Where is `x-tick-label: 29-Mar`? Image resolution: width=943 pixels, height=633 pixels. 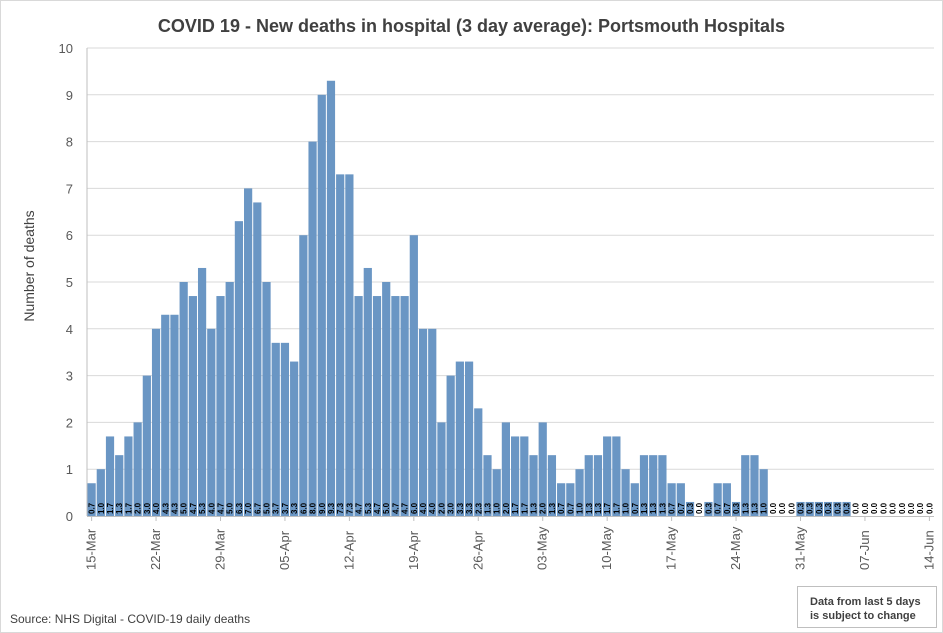 x-tick-label: 29-Mar is located at coordinates (219, 549).